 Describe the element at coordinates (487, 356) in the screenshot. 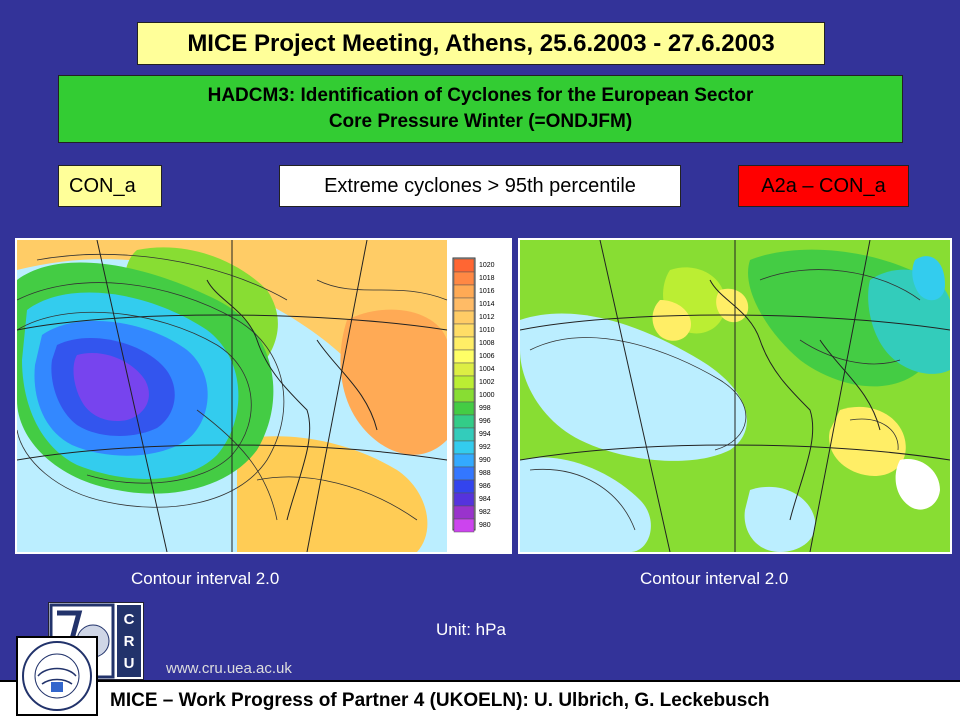

I see `legend-label: 1006` at that location.